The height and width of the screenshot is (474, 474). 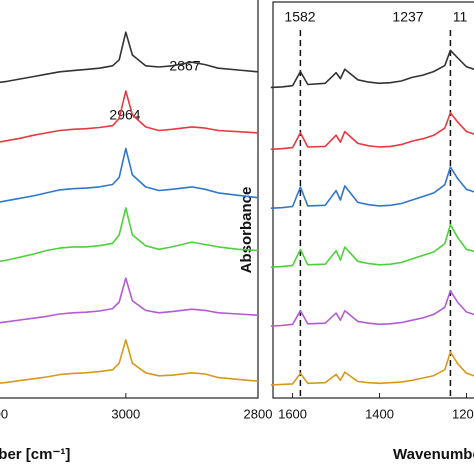 What do you see at coordinates (4, 413) in the screenshot?
I see `x-tick-label: 3200` at bounding box center [4, 413].